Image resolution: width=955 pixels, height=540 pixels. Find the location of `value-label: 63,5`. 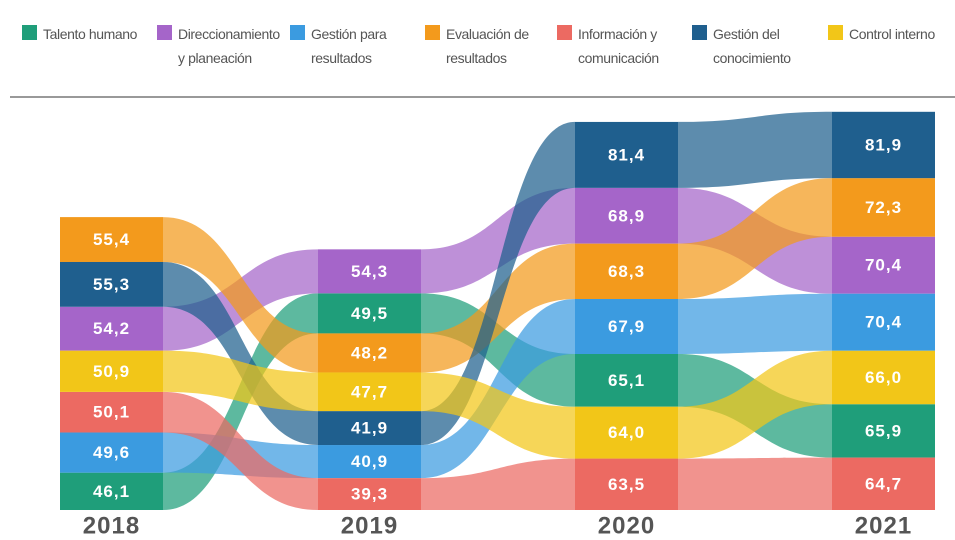

value-label: 63,5 is located at coordinates (626, 484).